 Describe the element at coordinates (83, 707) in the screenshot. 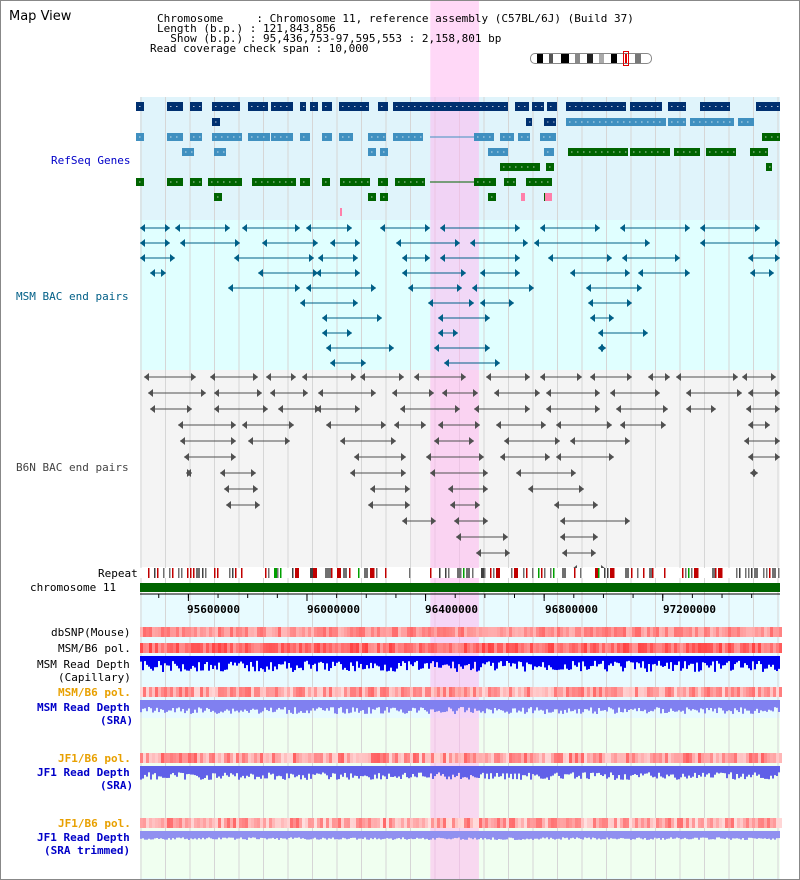

I see `msm-depth-sra-label: MSM Read Depth` at that location.